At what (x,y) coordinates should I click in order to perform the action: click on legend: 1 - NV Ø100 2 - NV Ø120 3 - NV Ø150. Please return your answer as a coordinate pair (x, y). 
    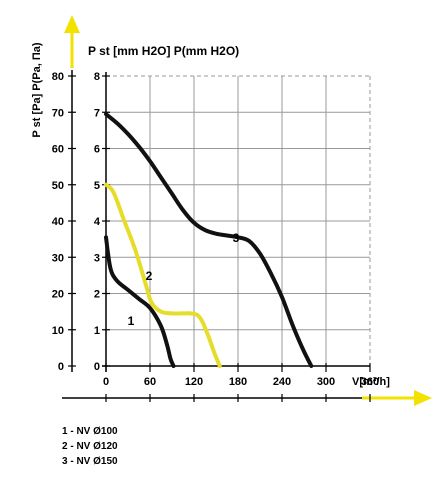
    Looking at the image, I should click on (90, 446).